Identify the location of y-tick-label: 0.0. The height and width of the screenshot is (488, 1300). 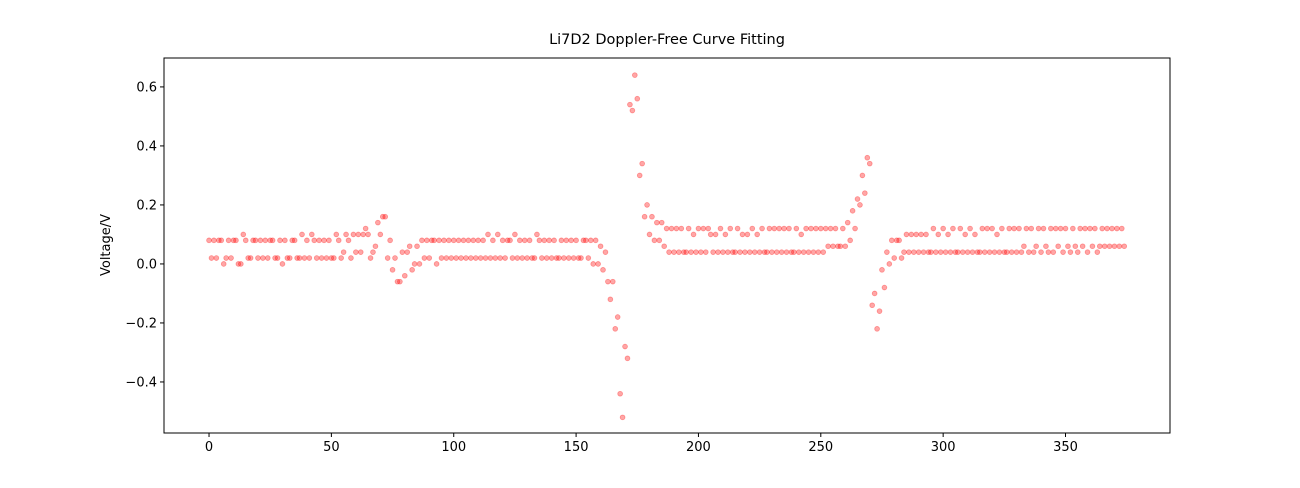
(146, 264).